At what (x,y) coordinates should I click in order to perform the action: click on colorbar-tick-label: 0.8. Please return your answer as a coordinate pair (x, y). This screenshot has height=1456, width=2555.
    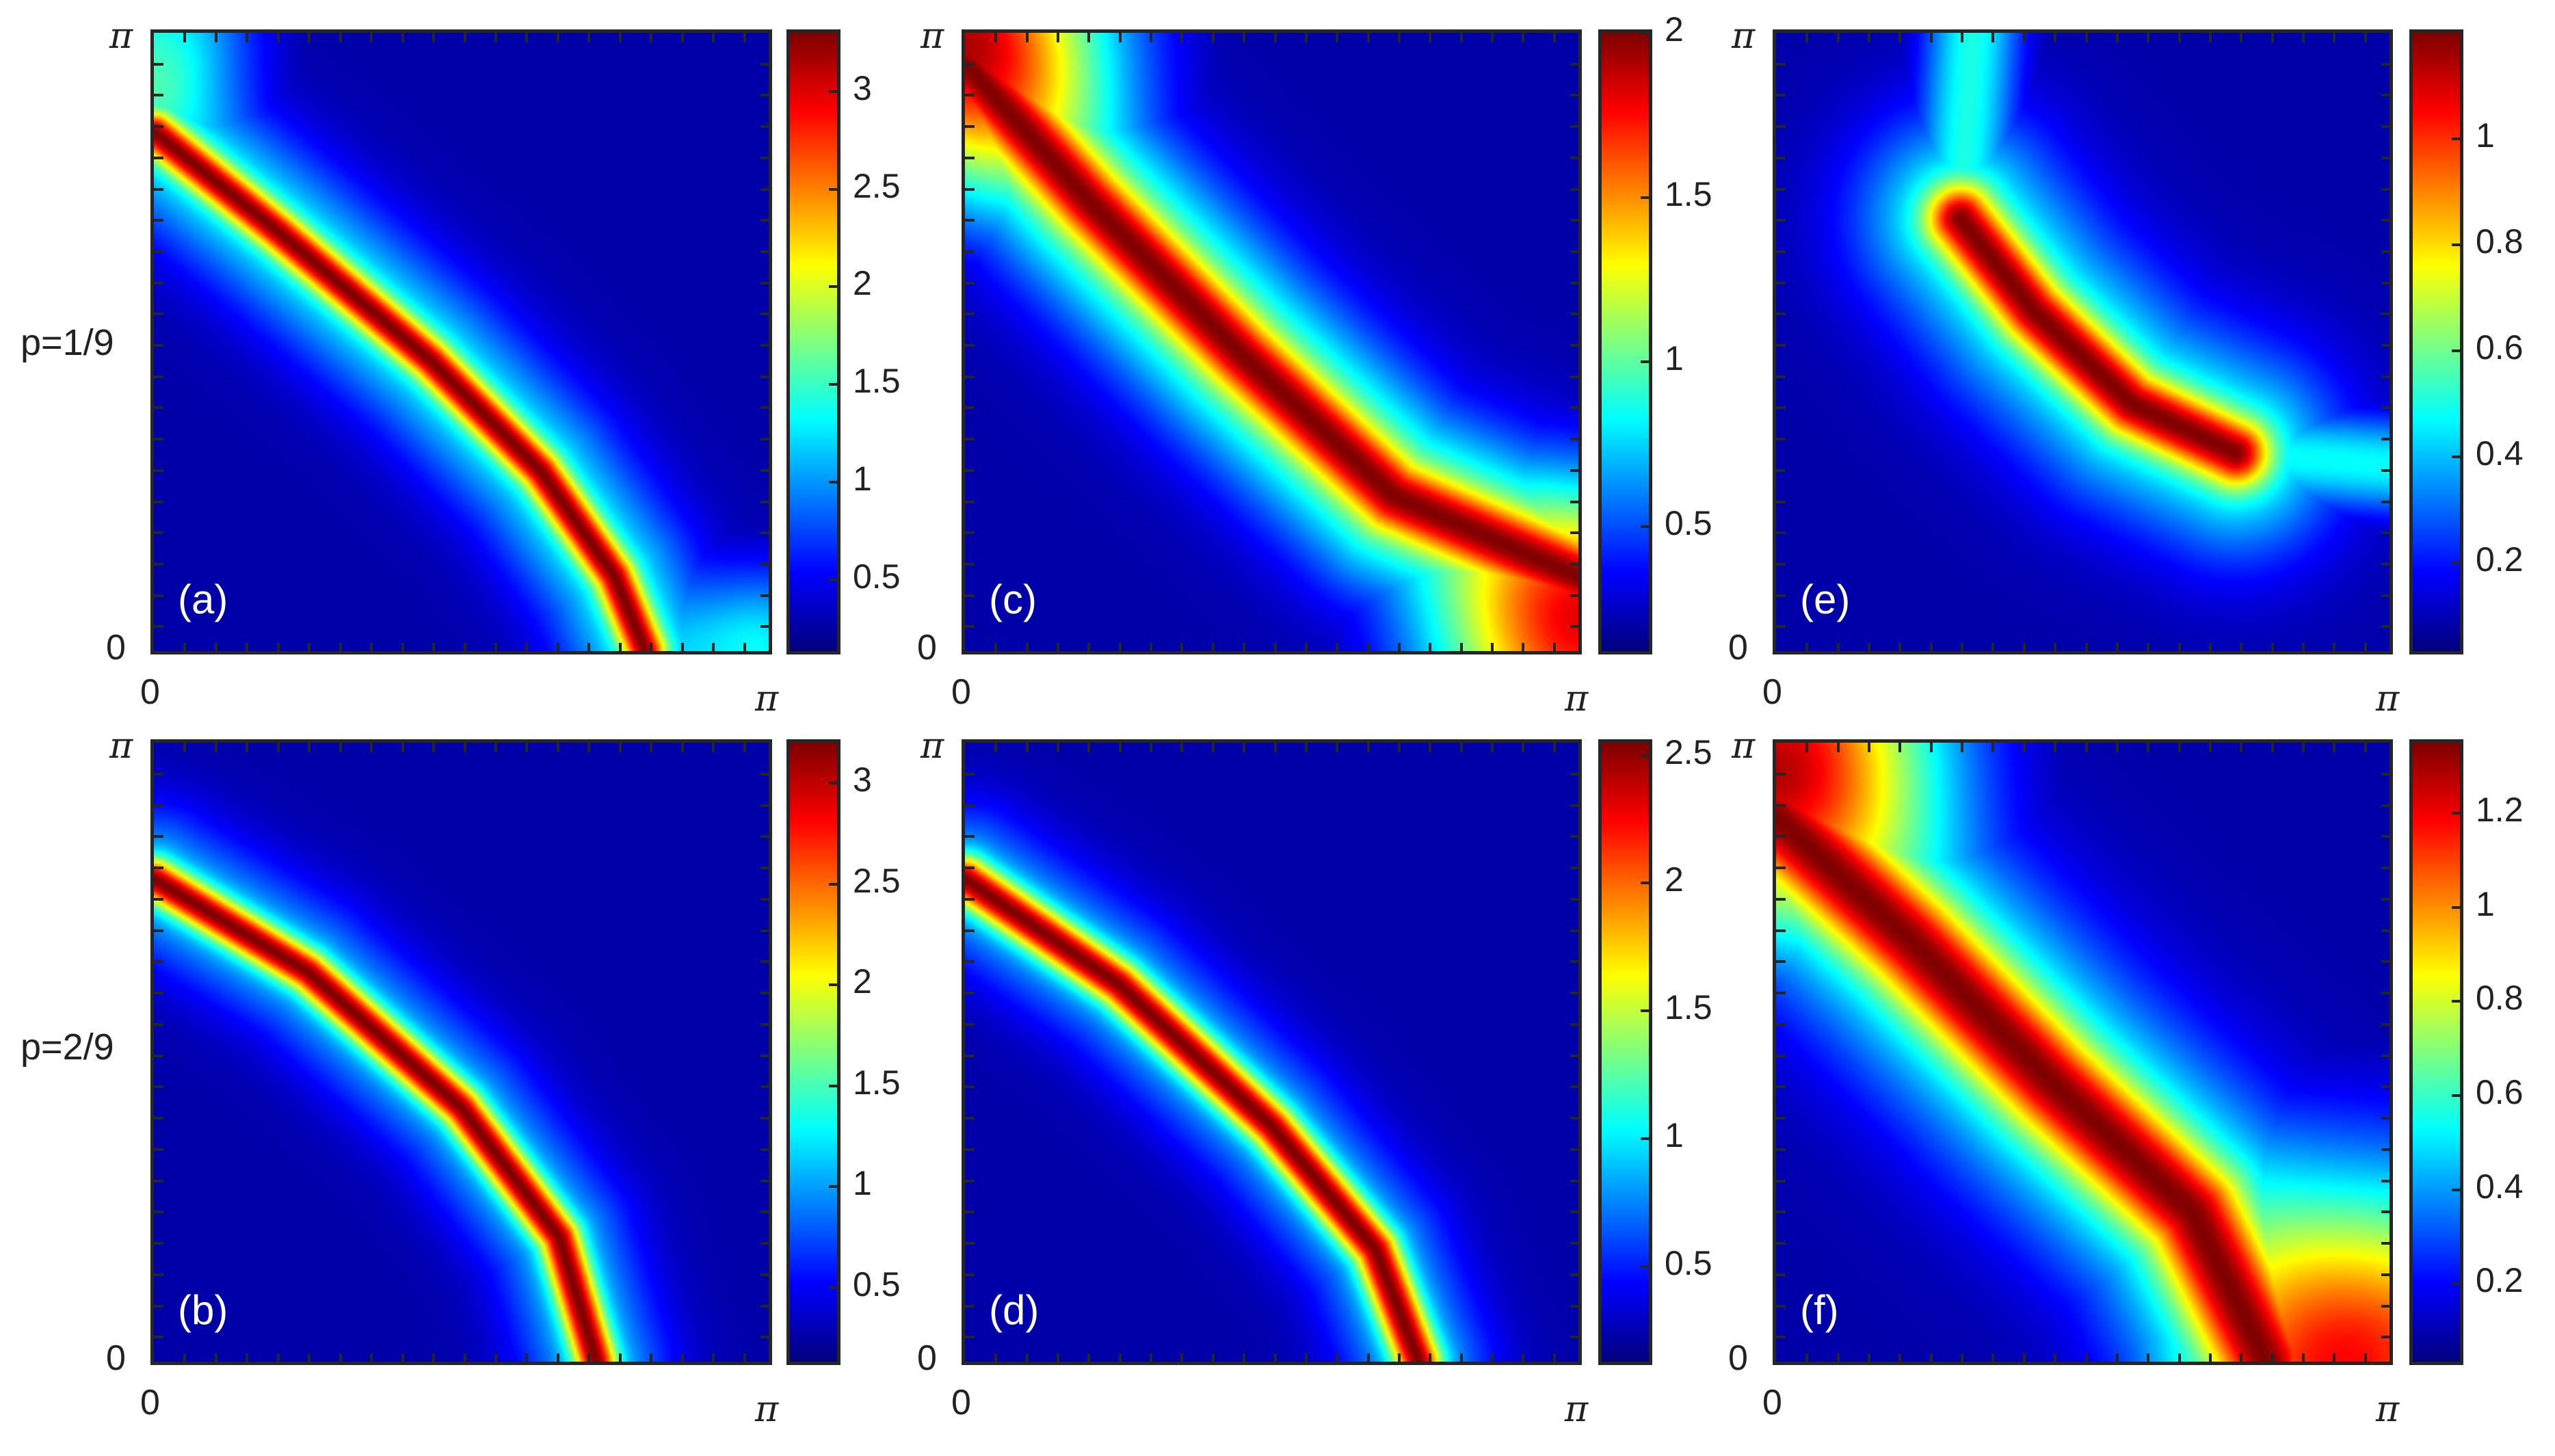
    Looking at the image, I should click on (2500, 241).